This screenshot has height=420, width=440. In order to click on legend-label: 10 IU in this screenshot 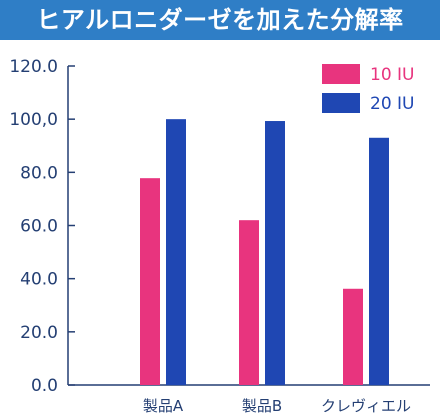, I will do `click(392, 75)`.